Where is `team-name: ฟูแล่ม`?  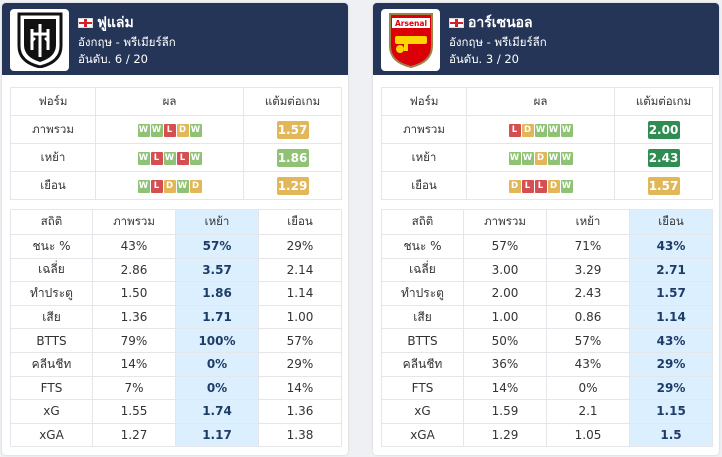
team-name: ฟูแล่ม is located at coordinates (115, 23).